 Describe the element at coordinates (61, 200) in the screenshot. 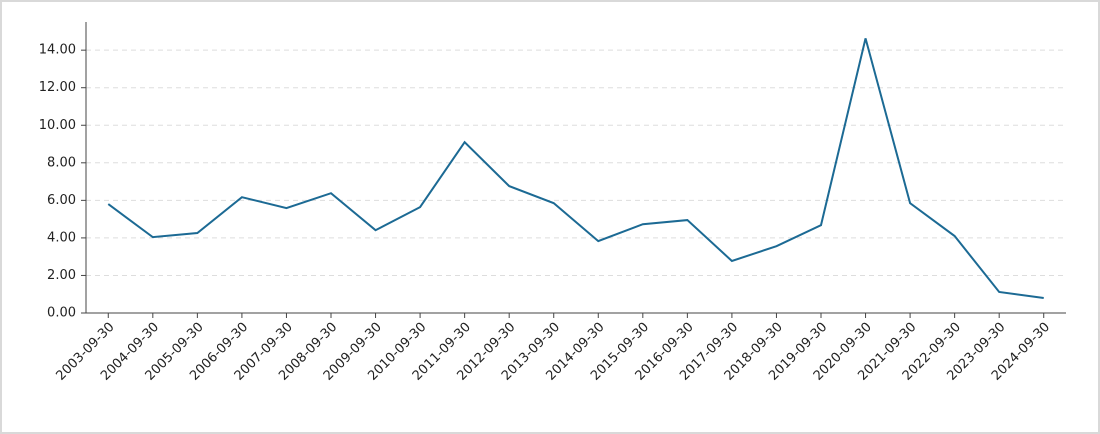

I see `y-tick-label: 6.00` at that location.